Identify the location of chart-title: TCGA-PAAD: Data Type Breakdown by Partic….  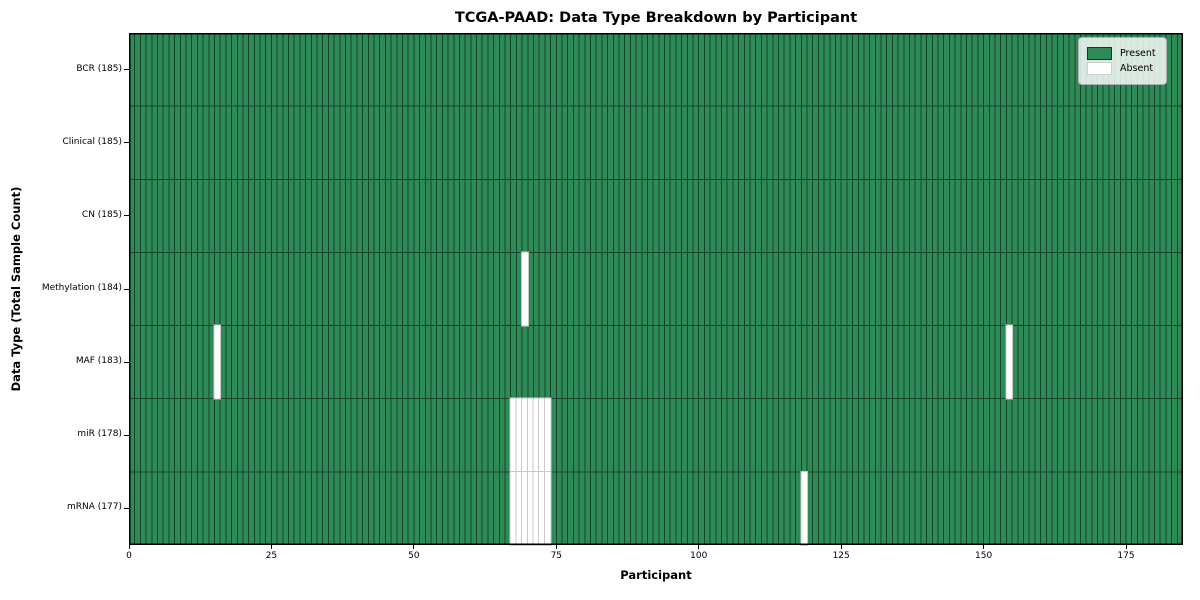
(656, 18).